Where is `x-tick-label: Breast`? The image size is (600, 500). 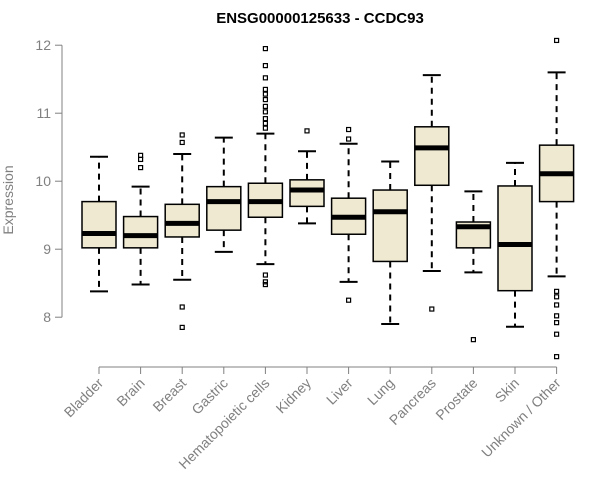
x-tick-label: Breast is located at coordinates (169, 395).